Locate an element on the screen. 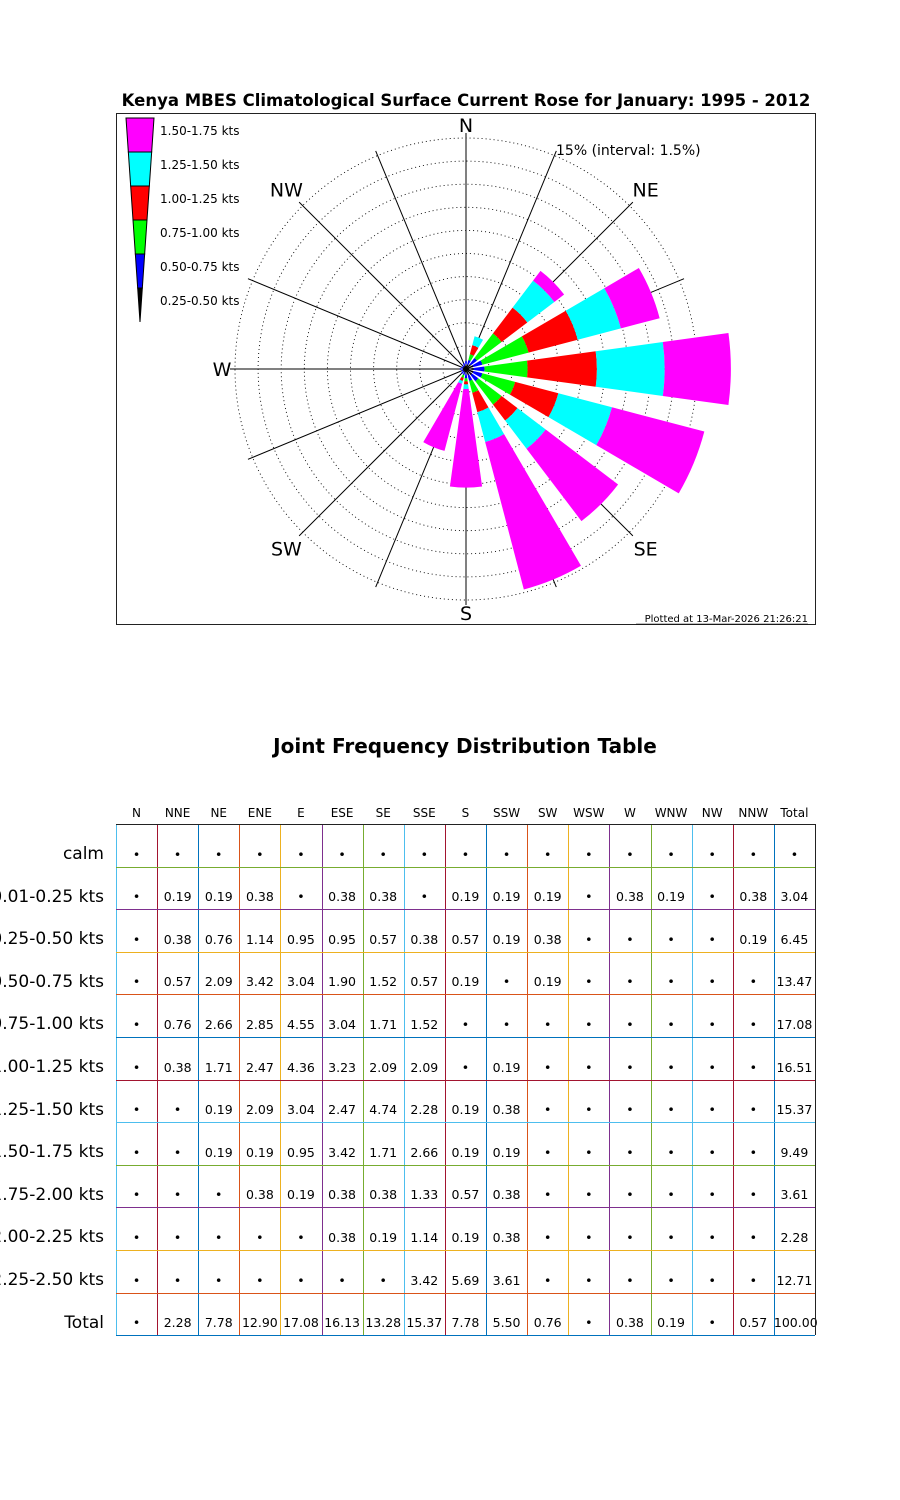  row-label: 2.25-2.50 kts is located at coordinates (52, 1280).